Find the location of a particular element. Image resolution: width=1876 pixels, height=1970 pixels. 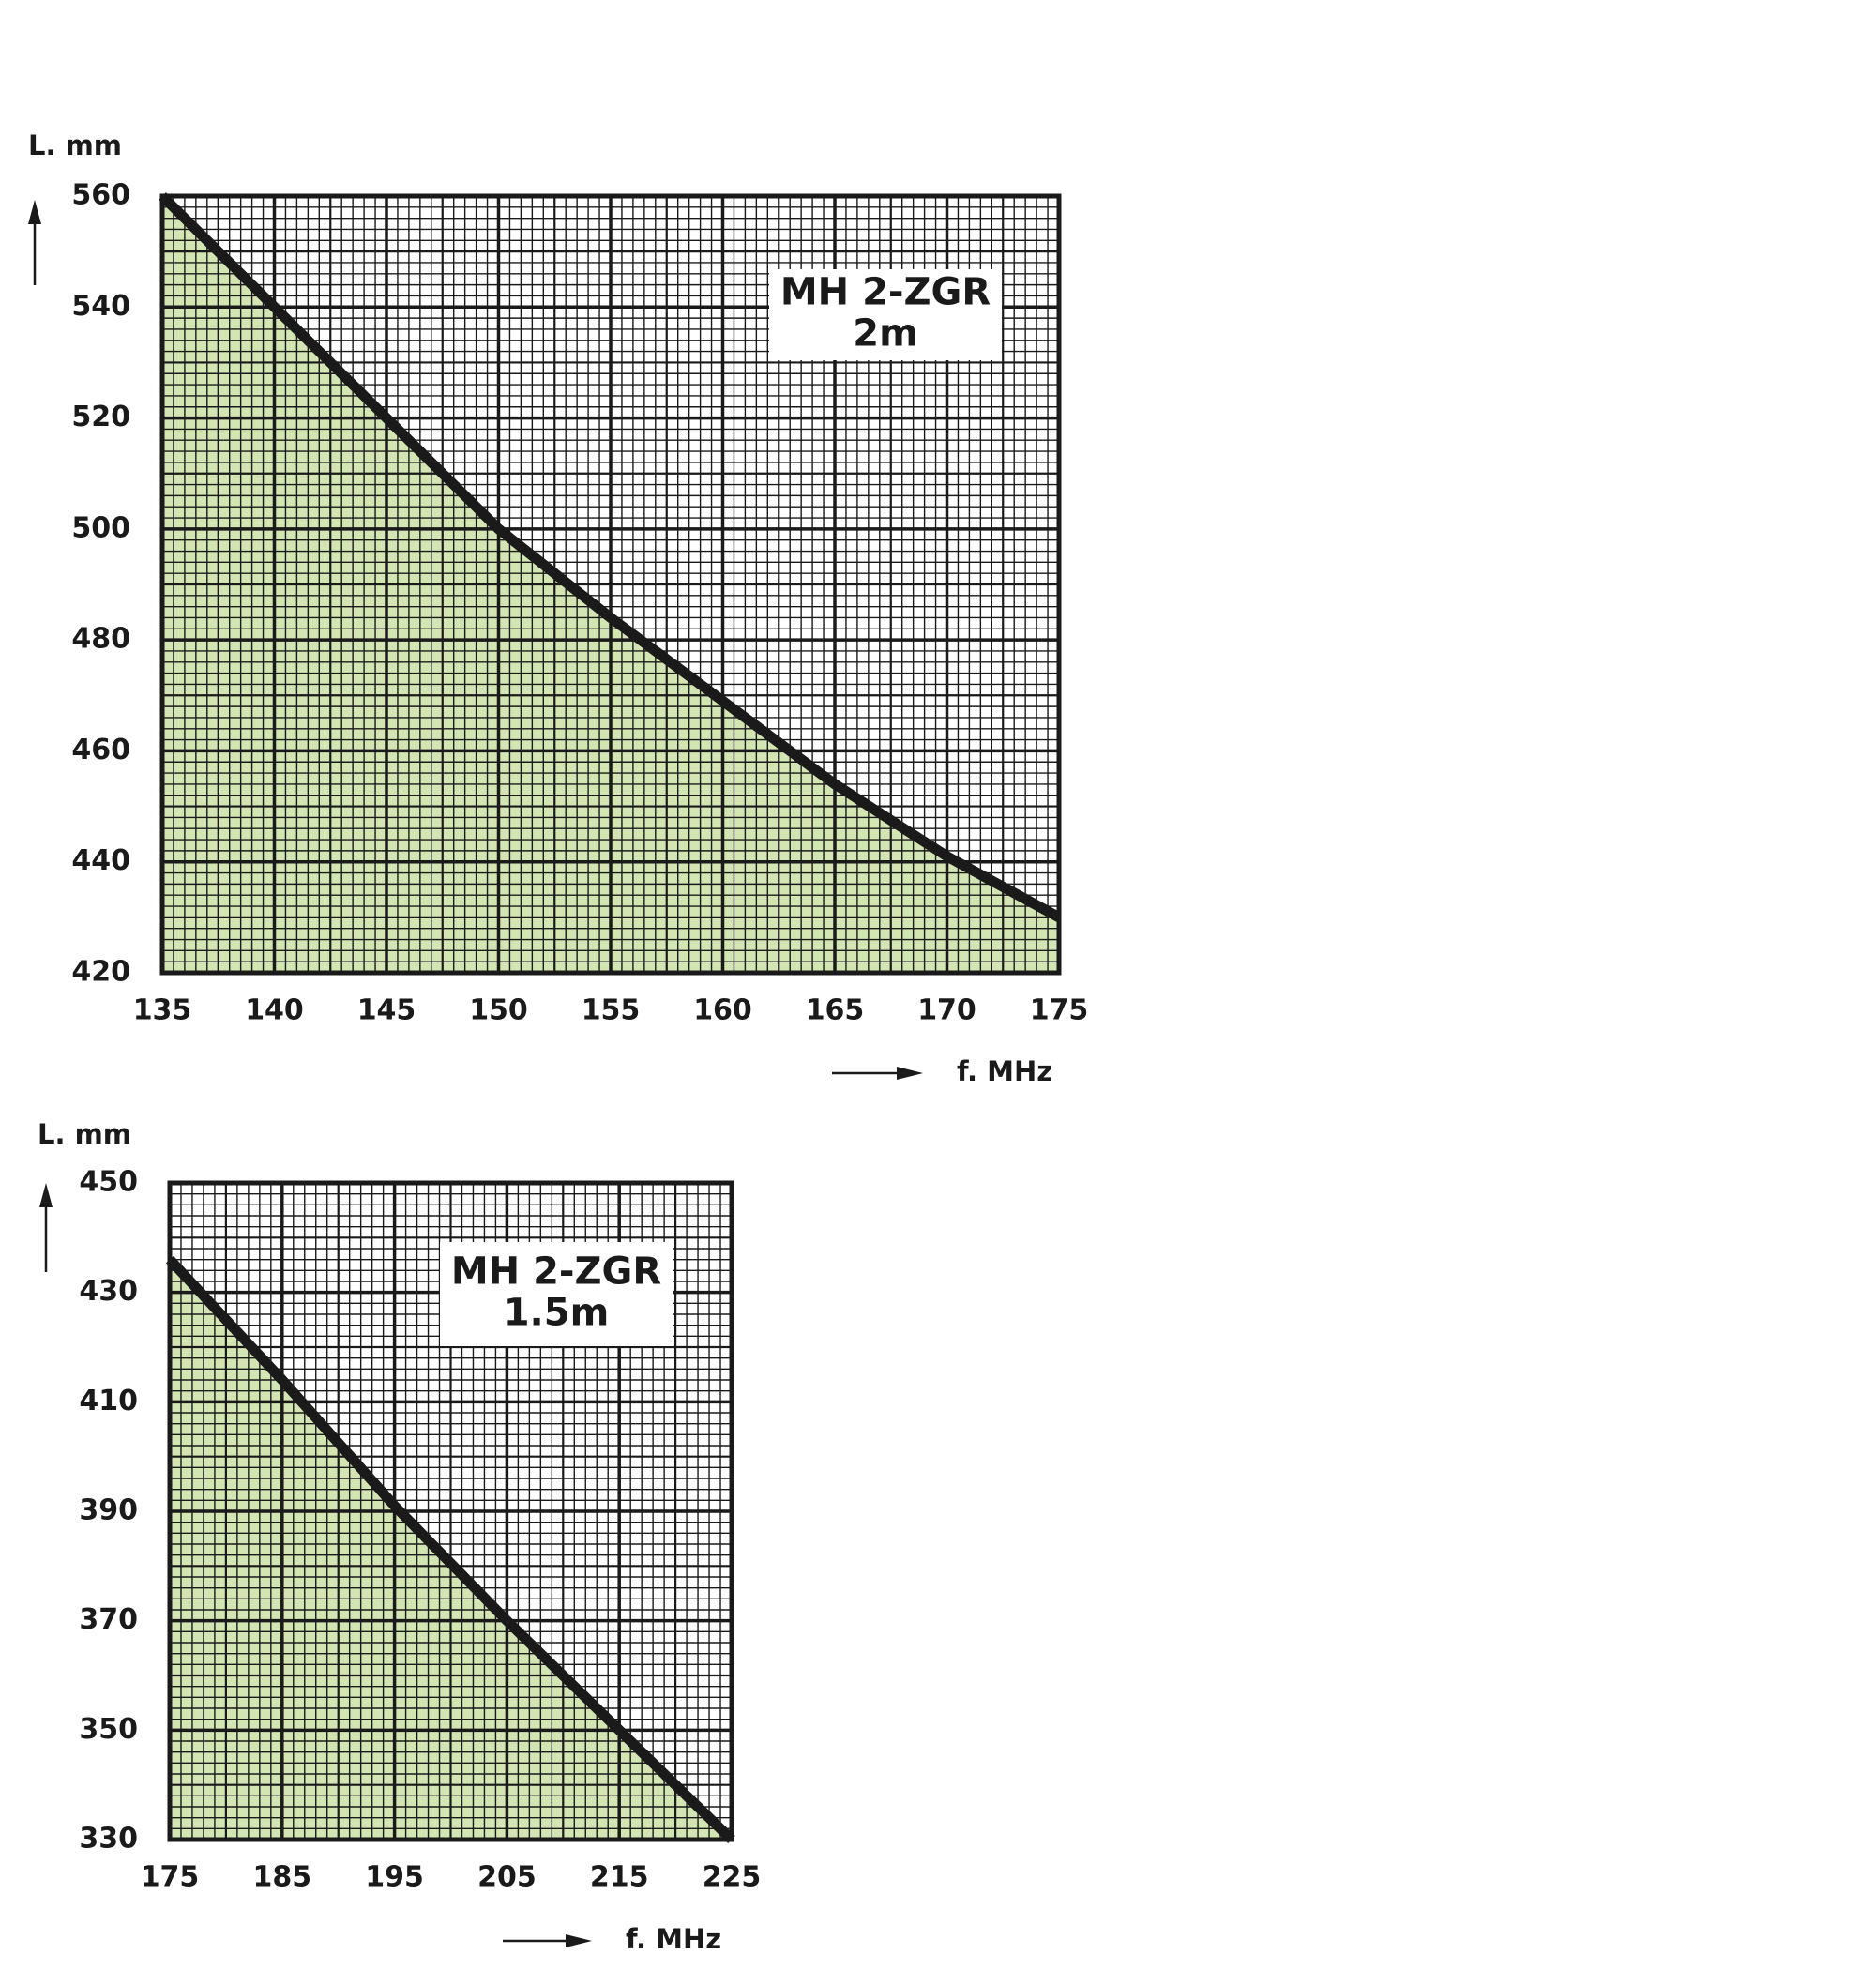

y-tick-label: 520 is located at coordinates (100, 417).